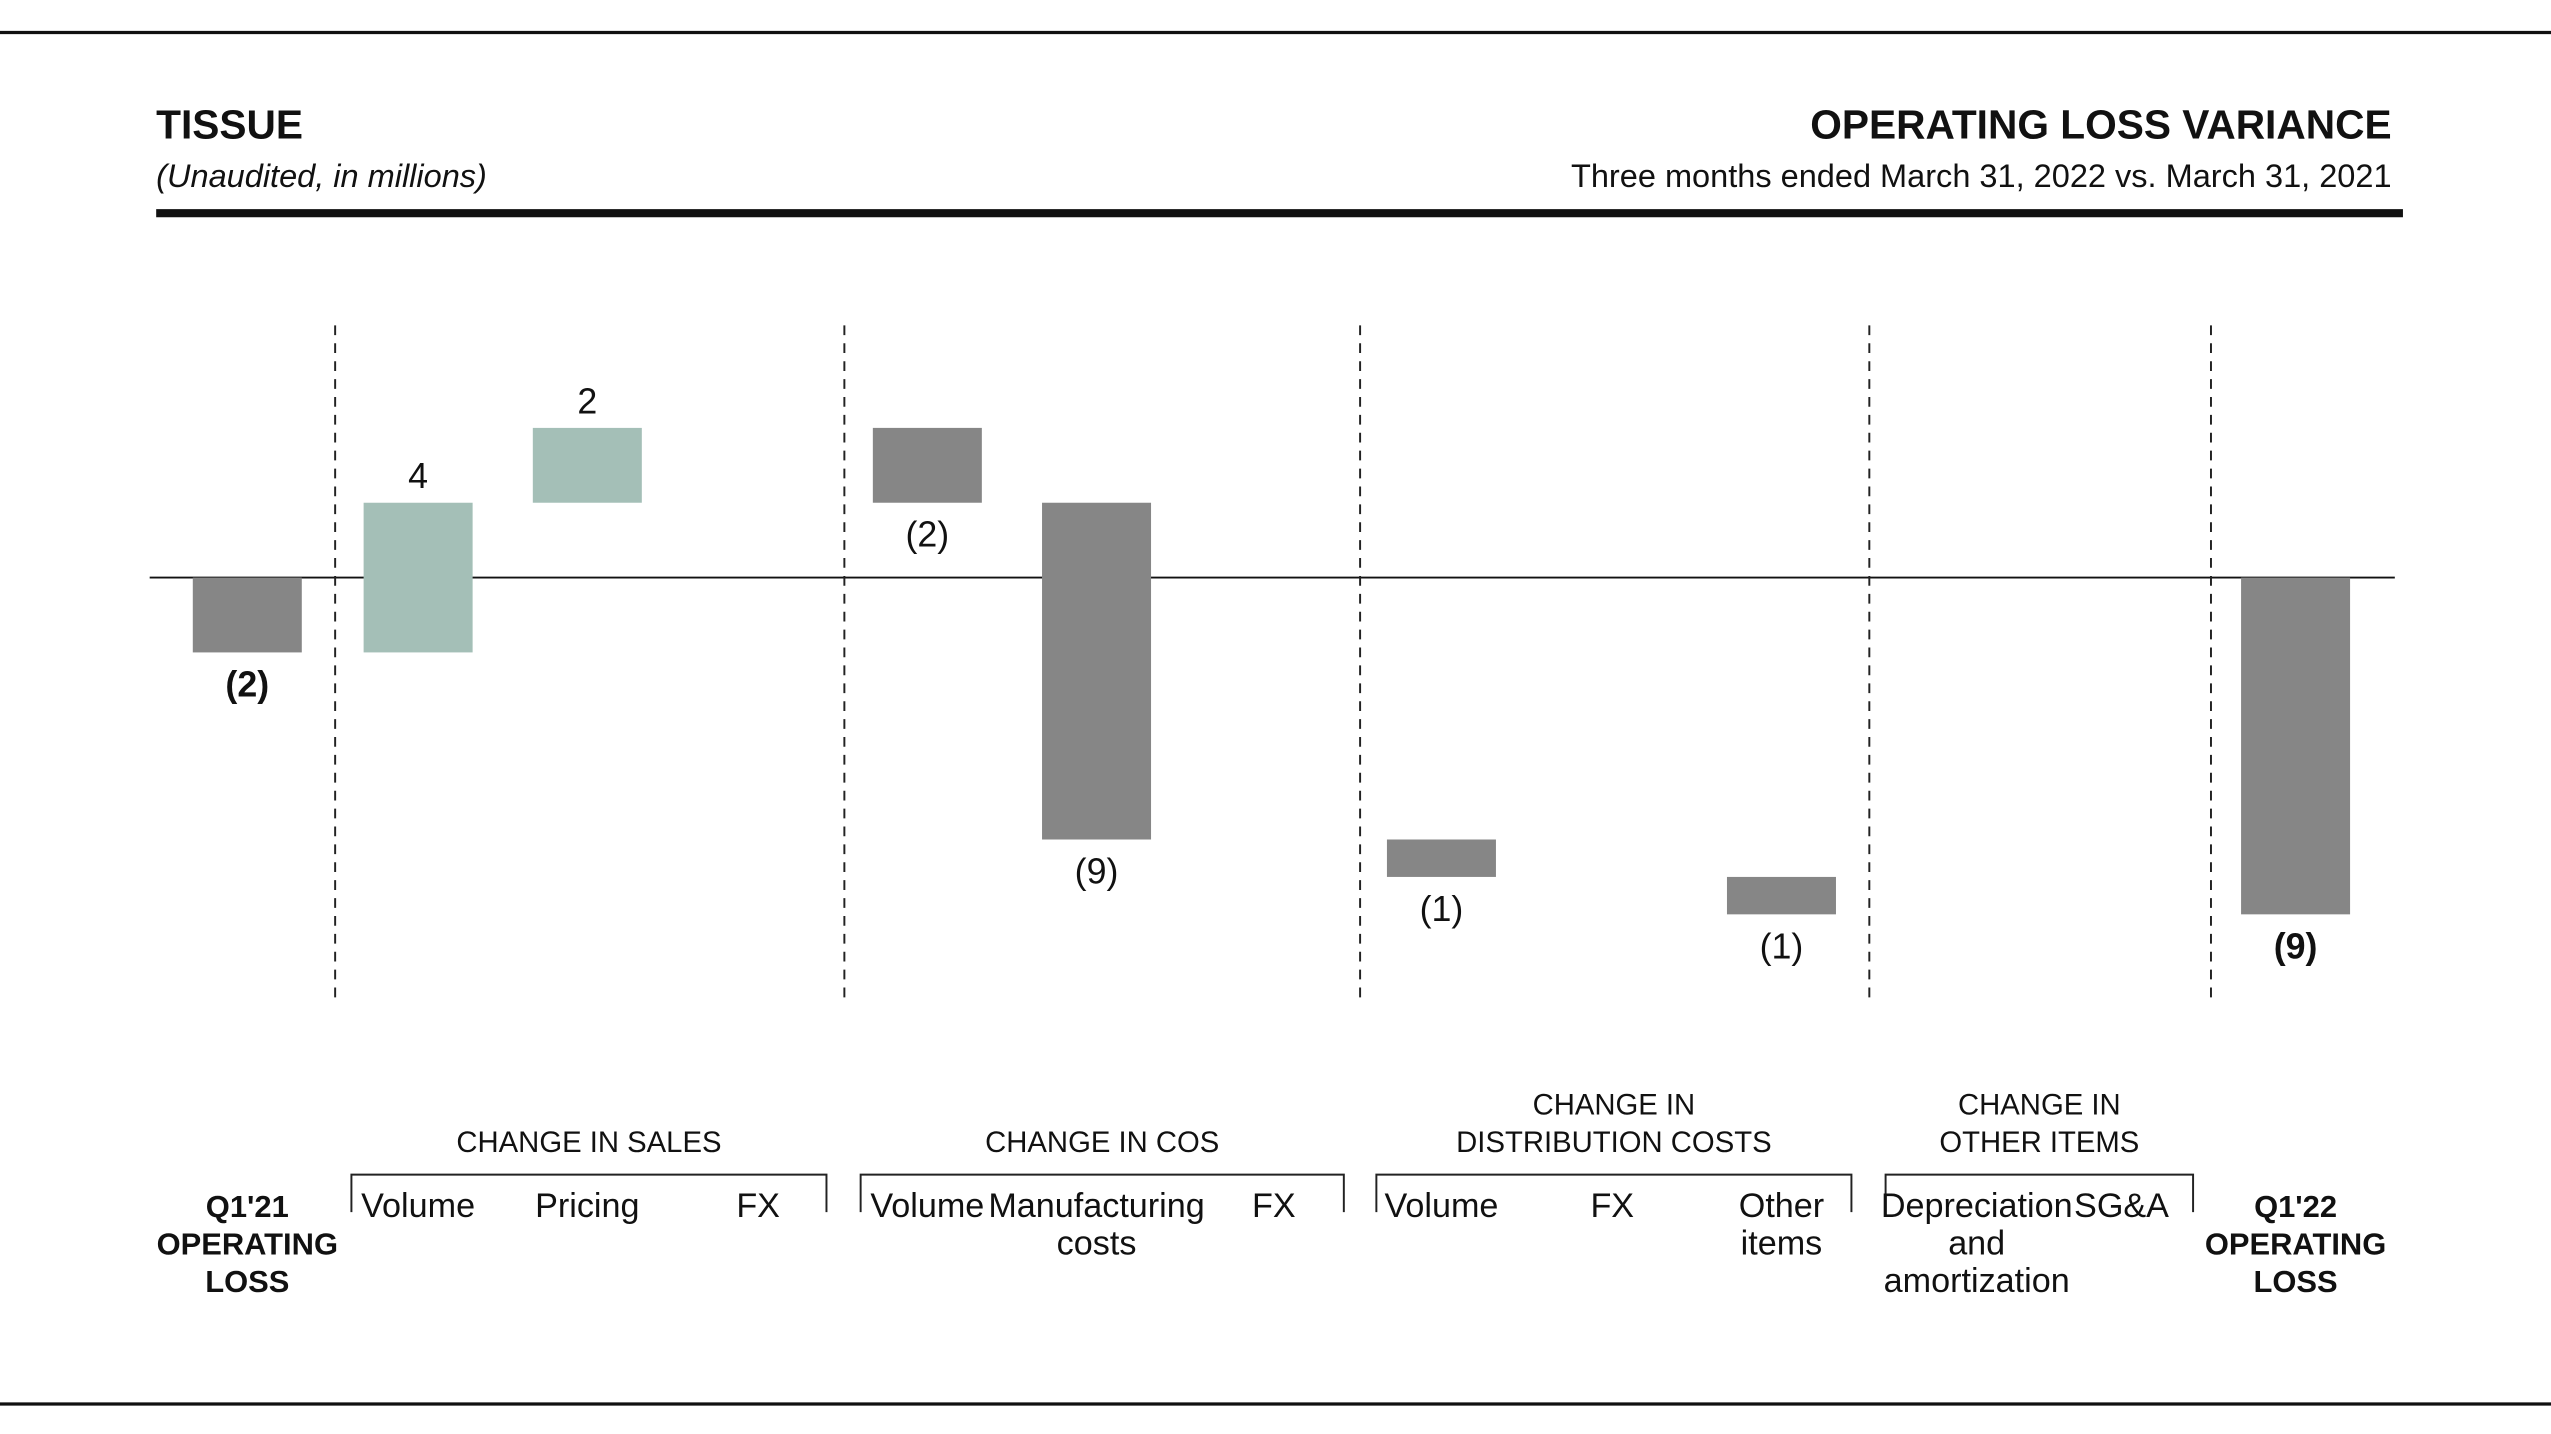 This screenshot has height=1434, width=2551. Describe the element at coordinates (1977, 1281) in the screenshot. I see `category-label: amortization` at that location.